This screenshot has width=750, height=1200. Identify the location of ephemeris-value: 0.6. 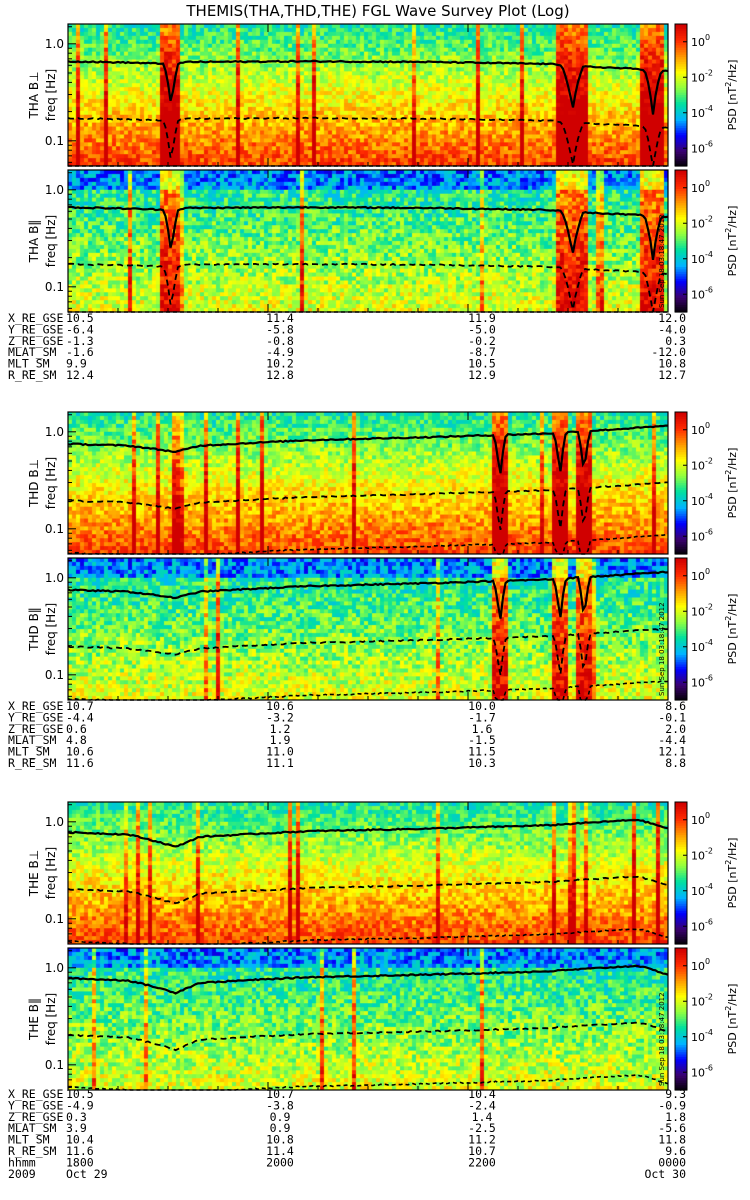
(76, 729).